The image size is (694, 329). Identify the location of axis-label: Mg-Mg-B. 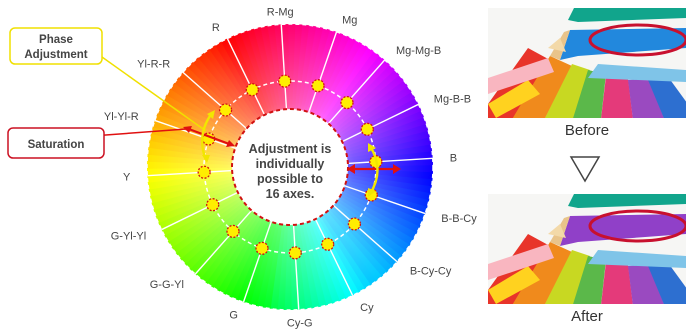
(418, 51).